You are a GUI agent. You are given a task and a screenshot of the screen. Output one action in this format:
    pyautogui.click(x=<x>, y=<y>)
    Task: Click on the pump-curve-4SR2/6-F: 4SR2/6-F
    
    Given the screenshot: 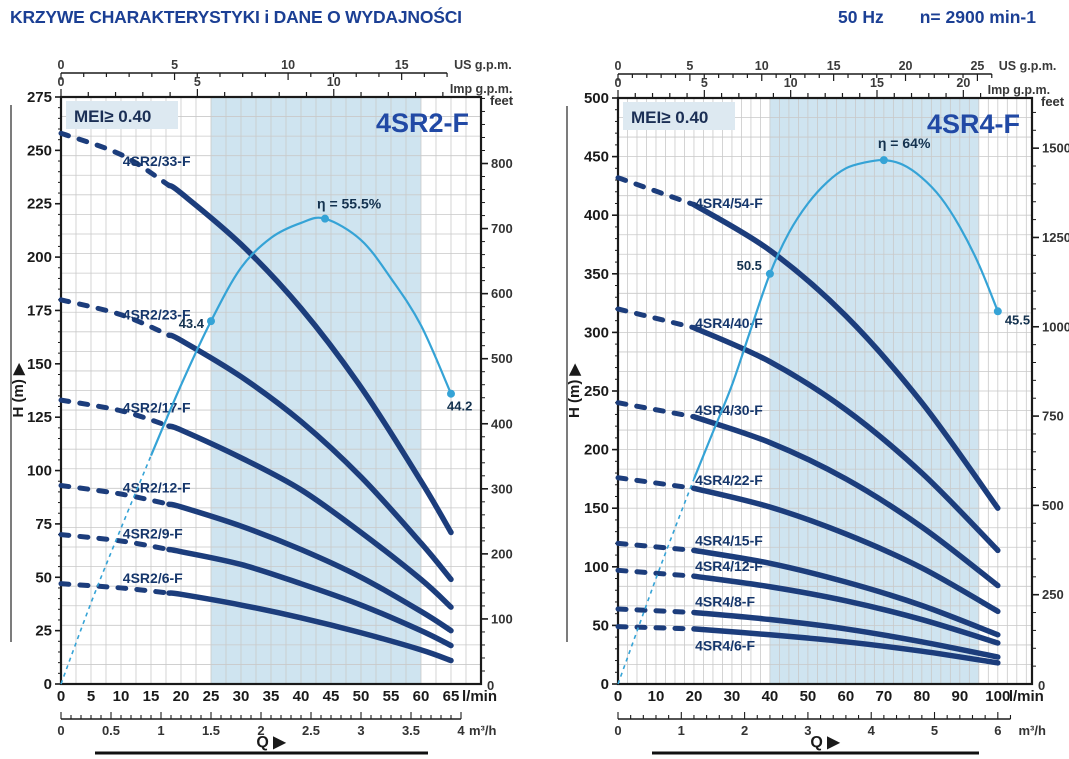 What is the action you would take?
    pyautogui.click(x=256, y=617)
    